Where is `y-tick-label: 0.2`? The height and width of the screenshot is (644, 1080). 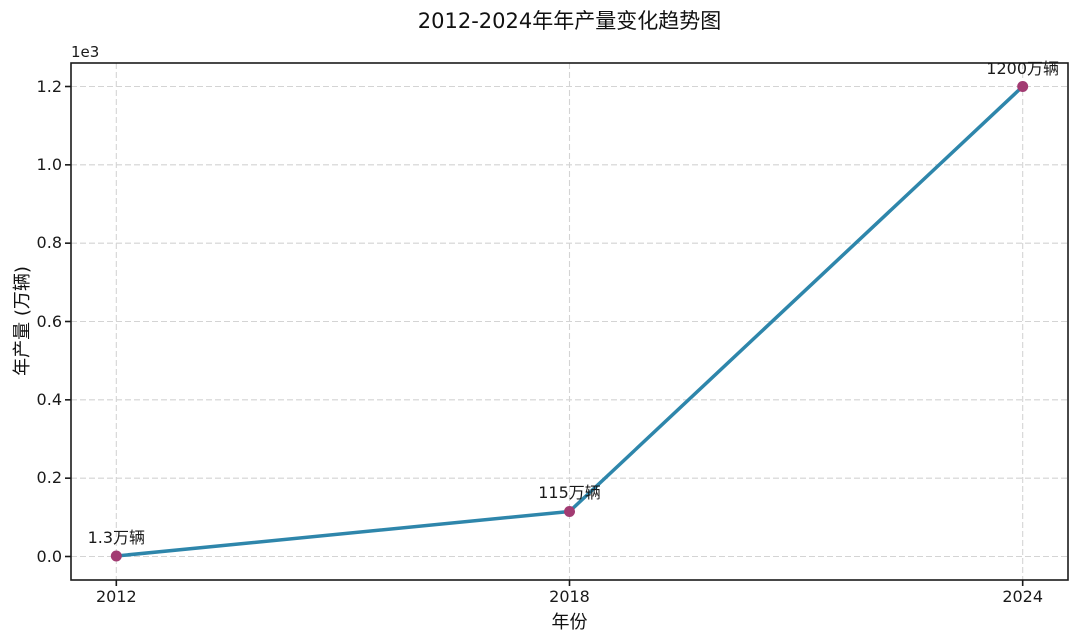 y-tick-label: 0.2 is located at coordinates (49, 477).